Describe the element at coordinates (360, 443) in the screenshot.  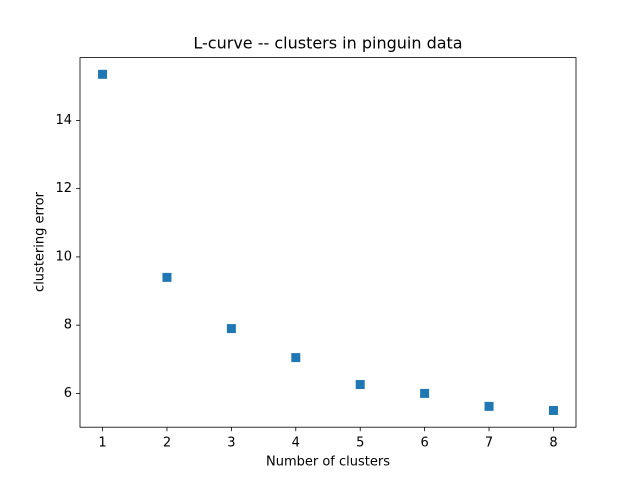
I see `x-tick-label: 5` at that location.